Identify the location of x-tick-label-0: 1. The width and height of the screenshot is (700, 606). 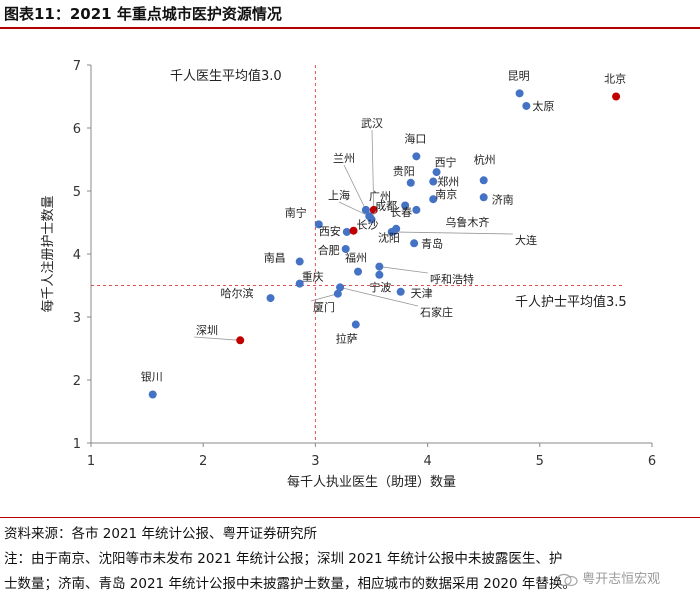
(91, 461).